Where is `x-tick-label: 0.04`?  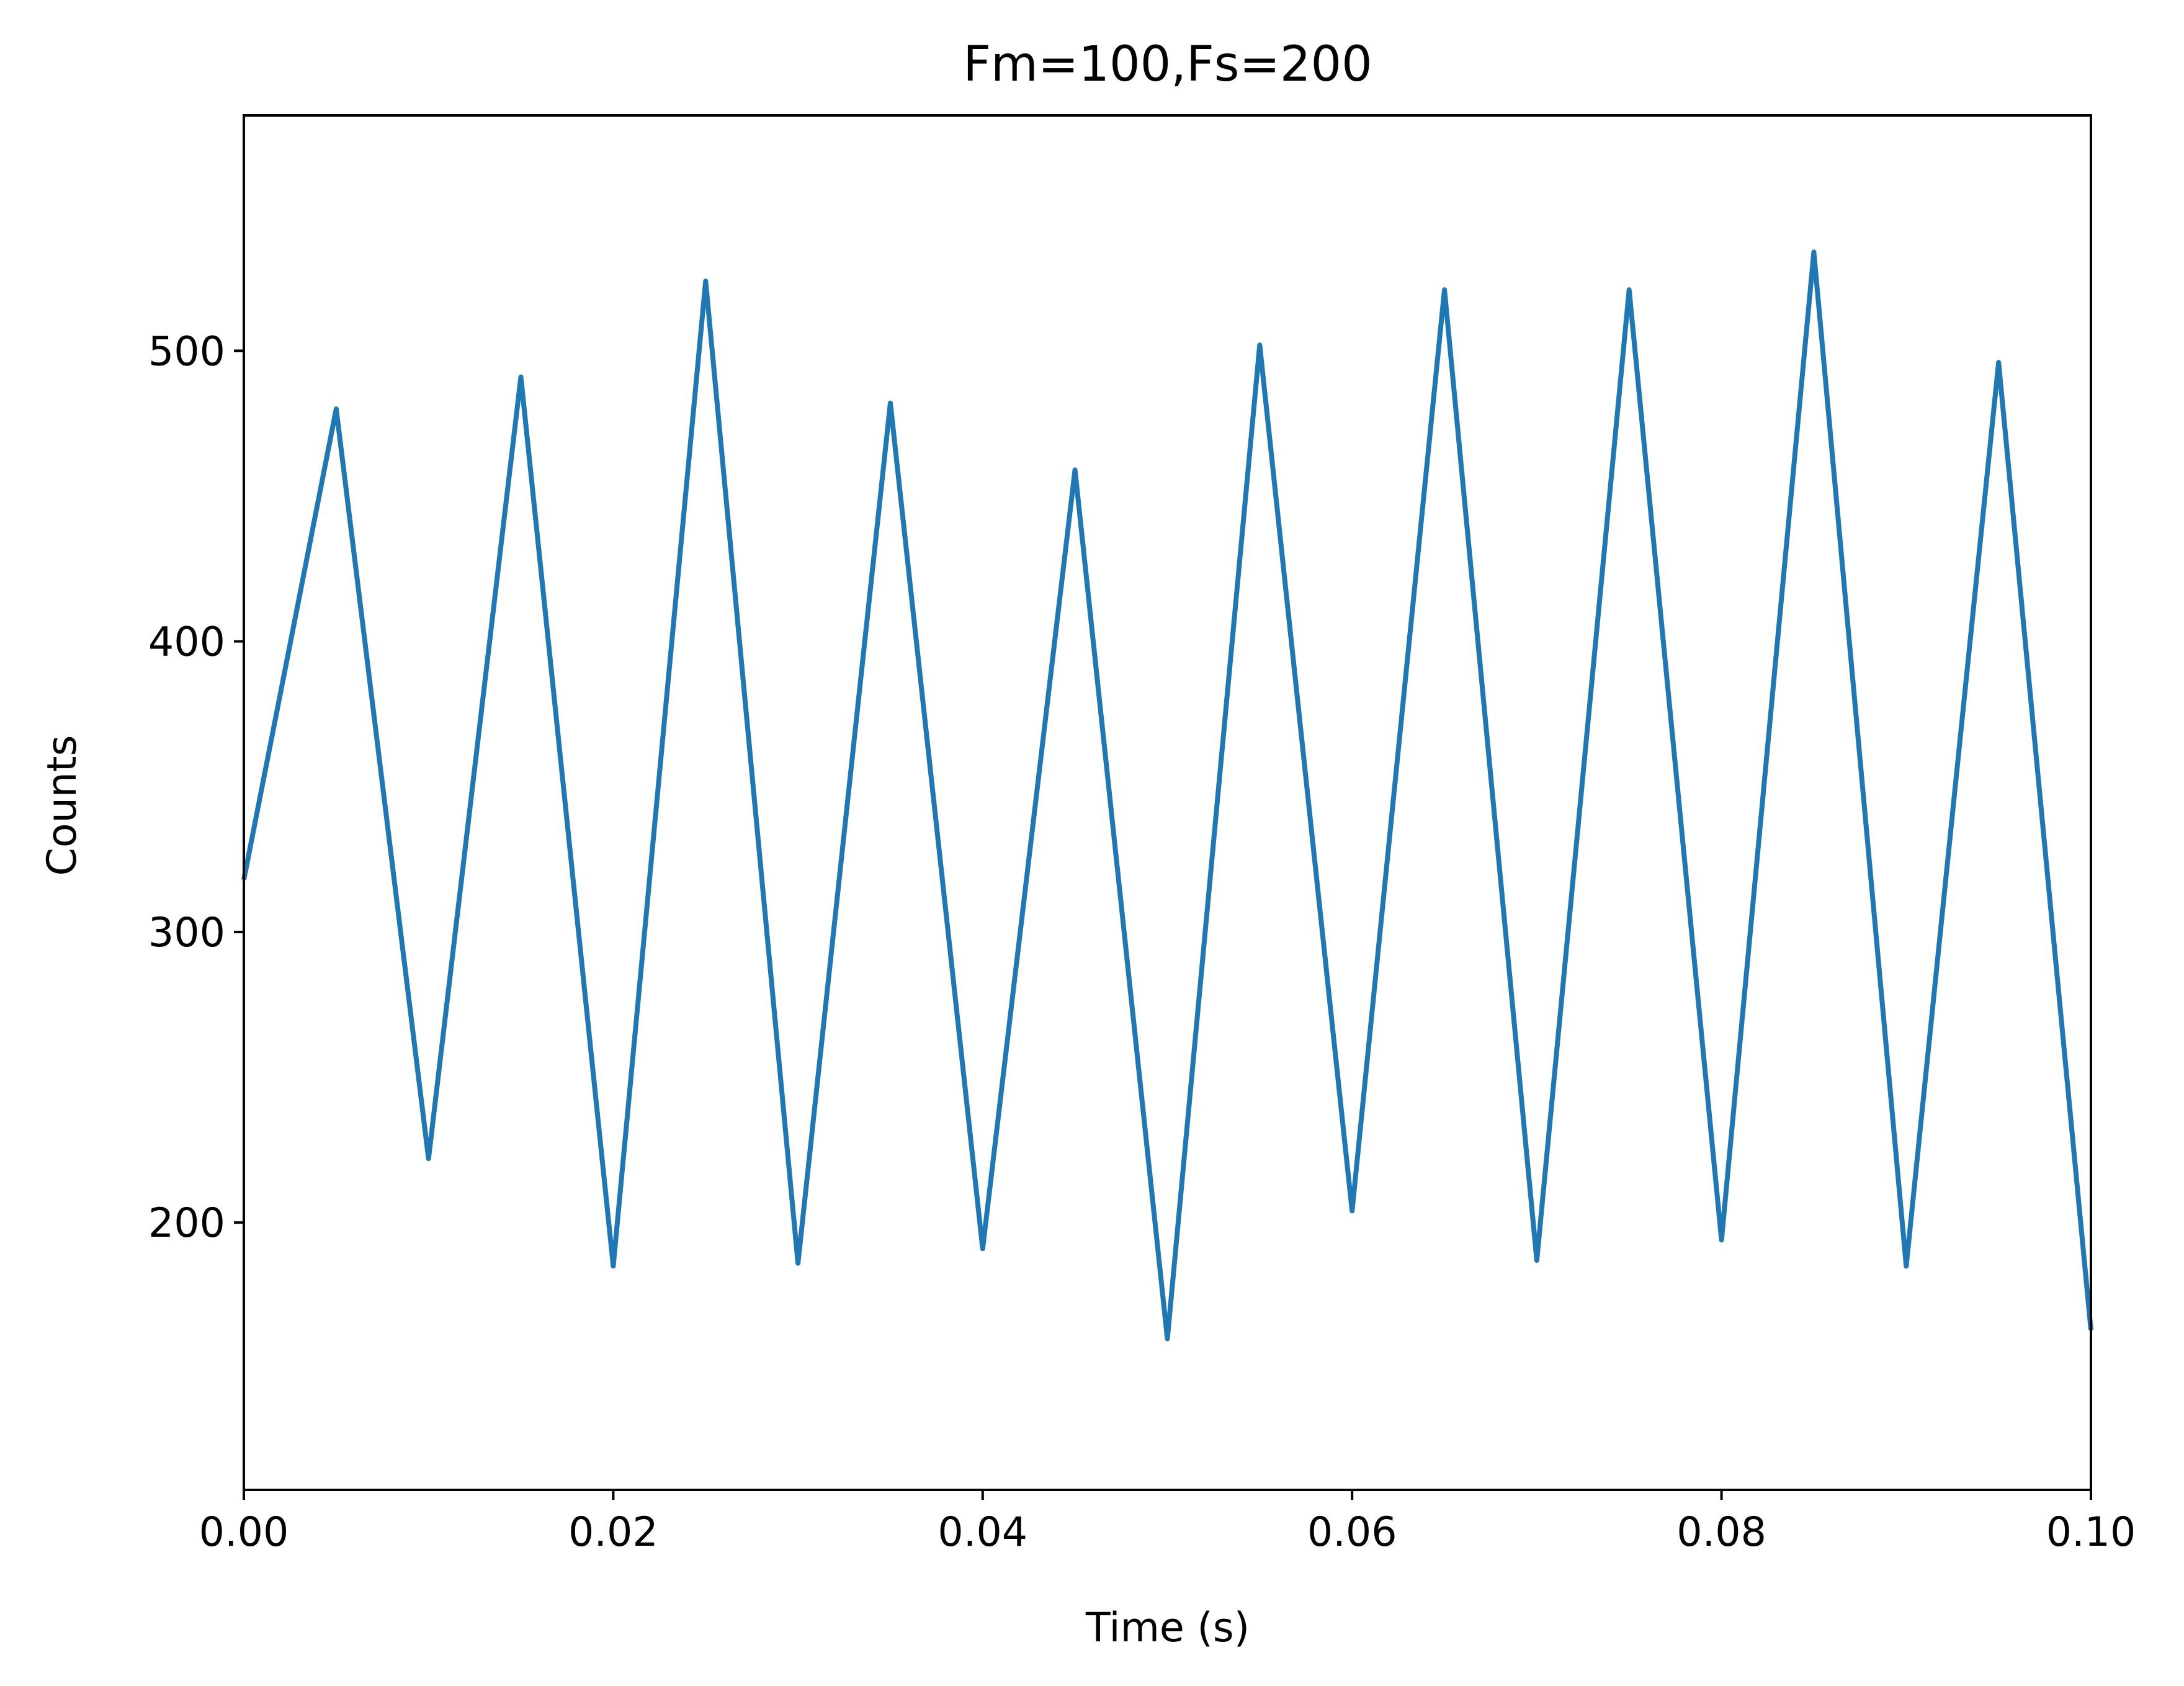 x-tick-label: 0.04 is located at coordinates (982, 1533).